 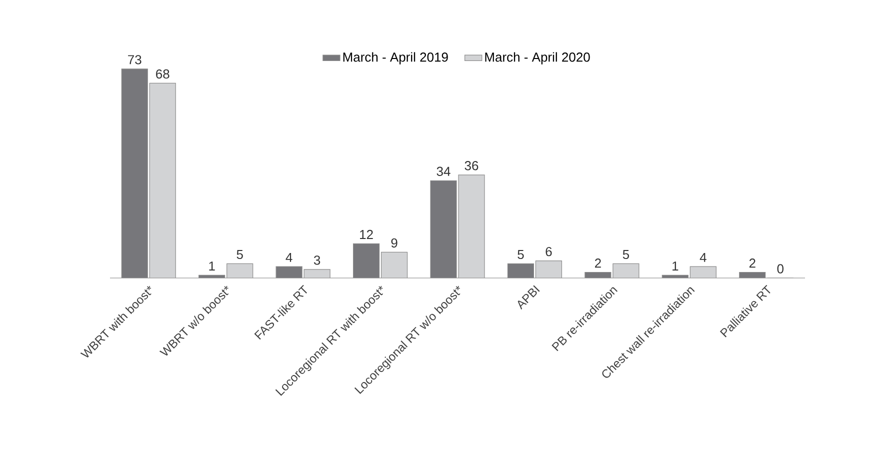 What do you see at coordinates (317, 260) in the screenshot?
I see `data-label: 3` at bounding box center [317, 260].